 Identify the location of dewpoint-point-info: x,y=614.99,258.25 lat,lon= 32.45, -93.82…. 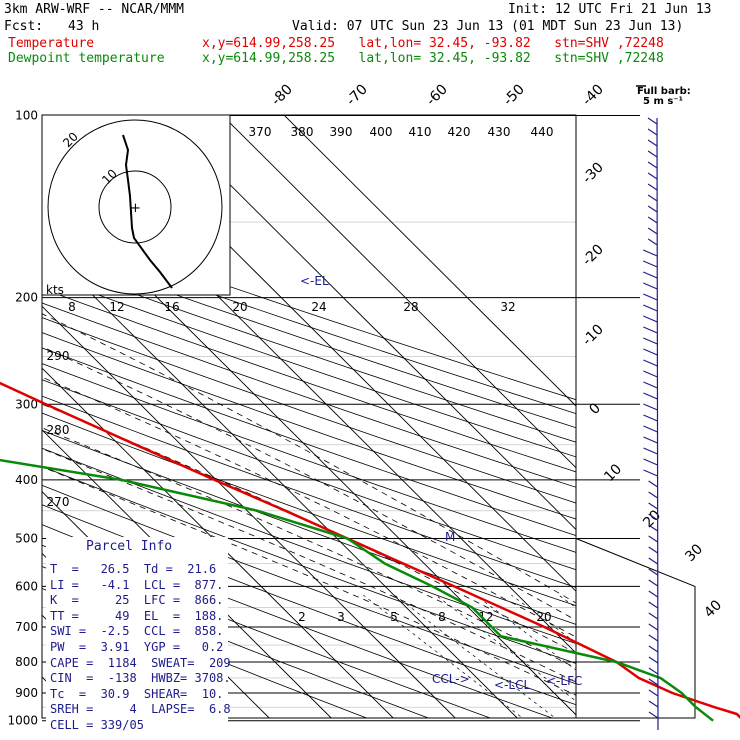
(433, 58).